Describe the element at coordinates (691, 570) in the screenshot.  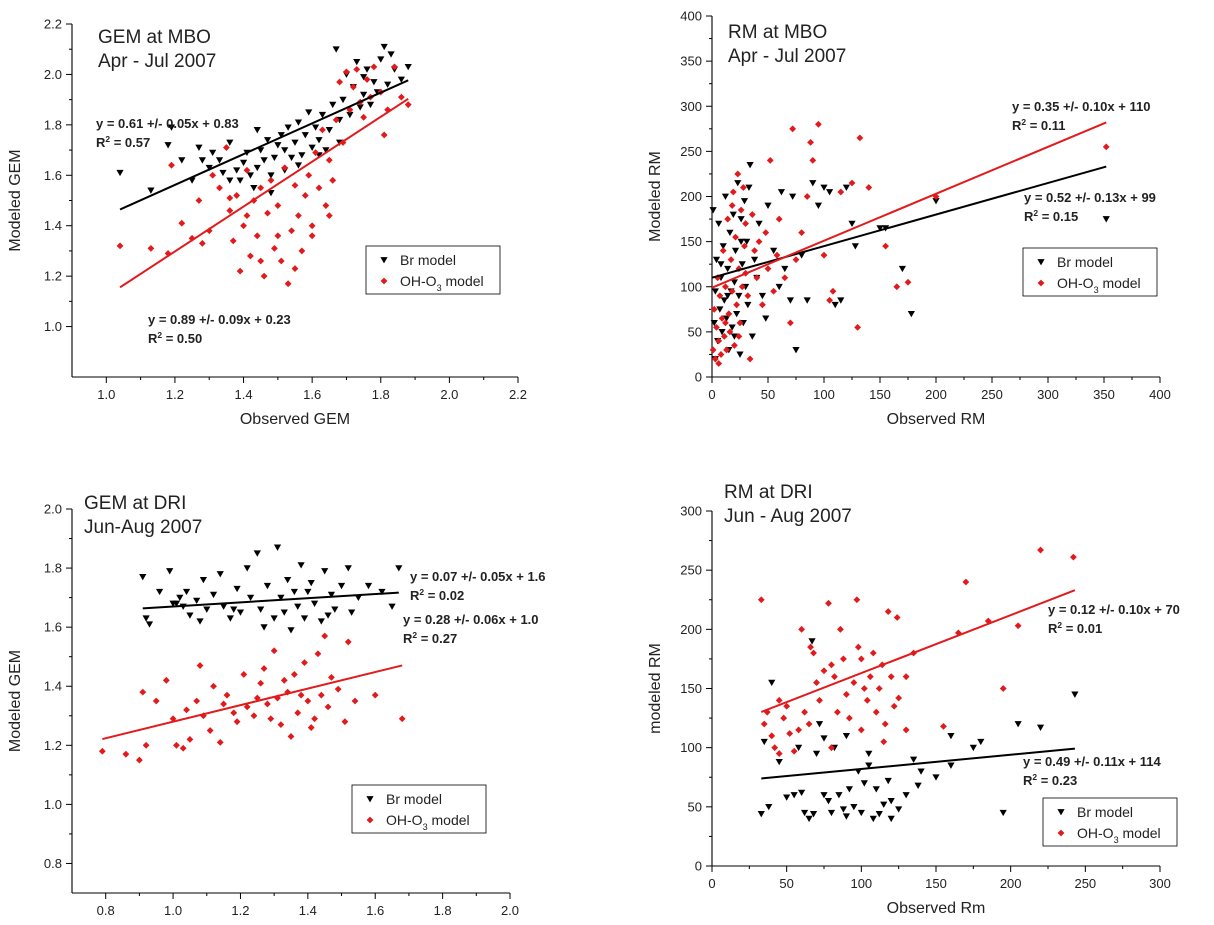
I see `y-tick-label: 250` at that location.